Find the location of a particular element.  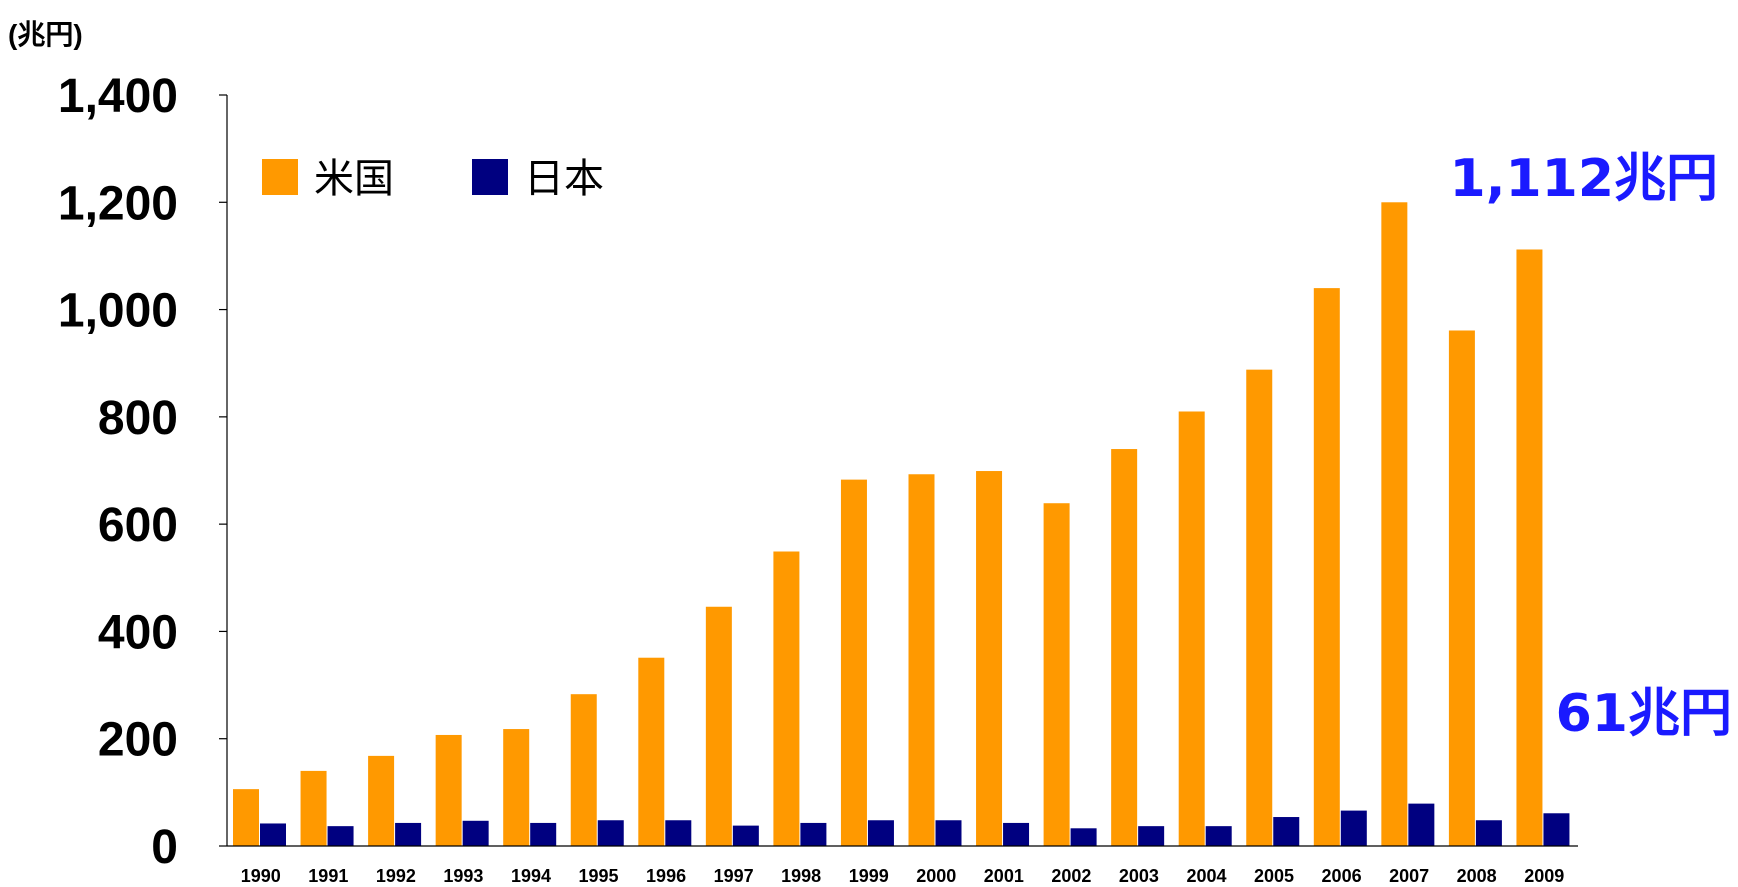

bar-us-1991 is located at coordinates (313, 808).